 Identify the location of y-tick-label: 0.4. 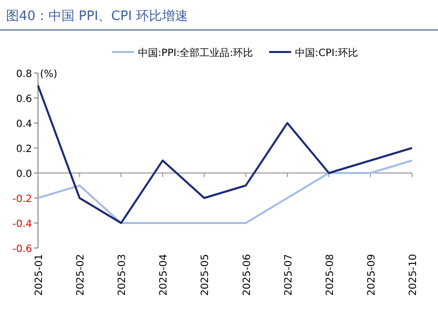
(24, 124).